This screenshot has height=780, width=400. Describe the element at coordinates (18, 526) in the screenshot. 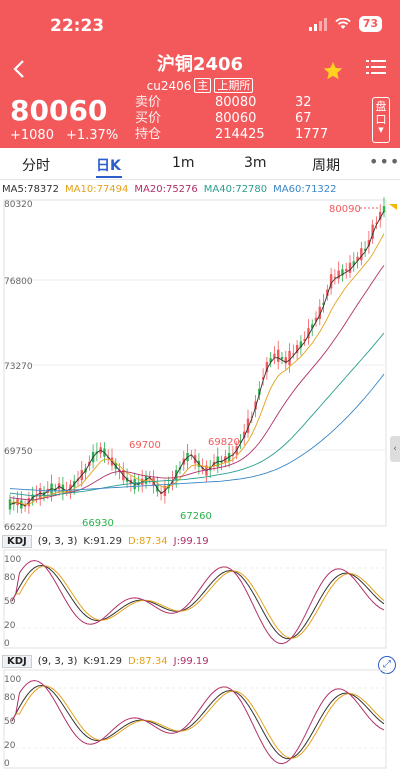

I see `price-axis-bottom: 66220` at that location.